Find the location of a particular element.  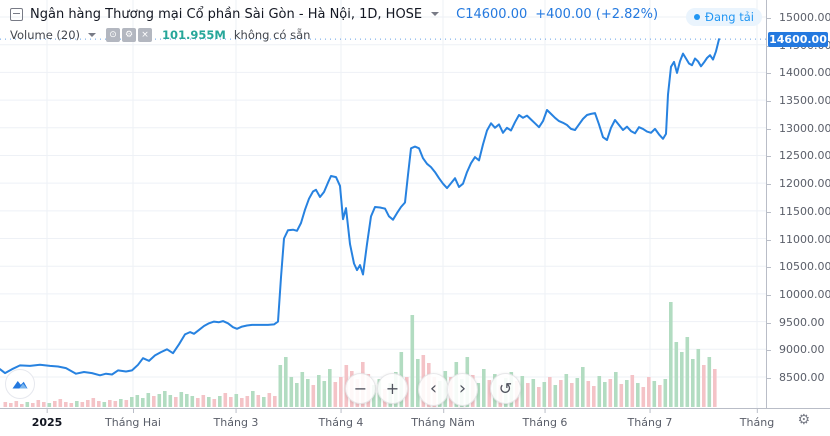

indicator-note: không có sẵn is located at coordinates (272, 35).